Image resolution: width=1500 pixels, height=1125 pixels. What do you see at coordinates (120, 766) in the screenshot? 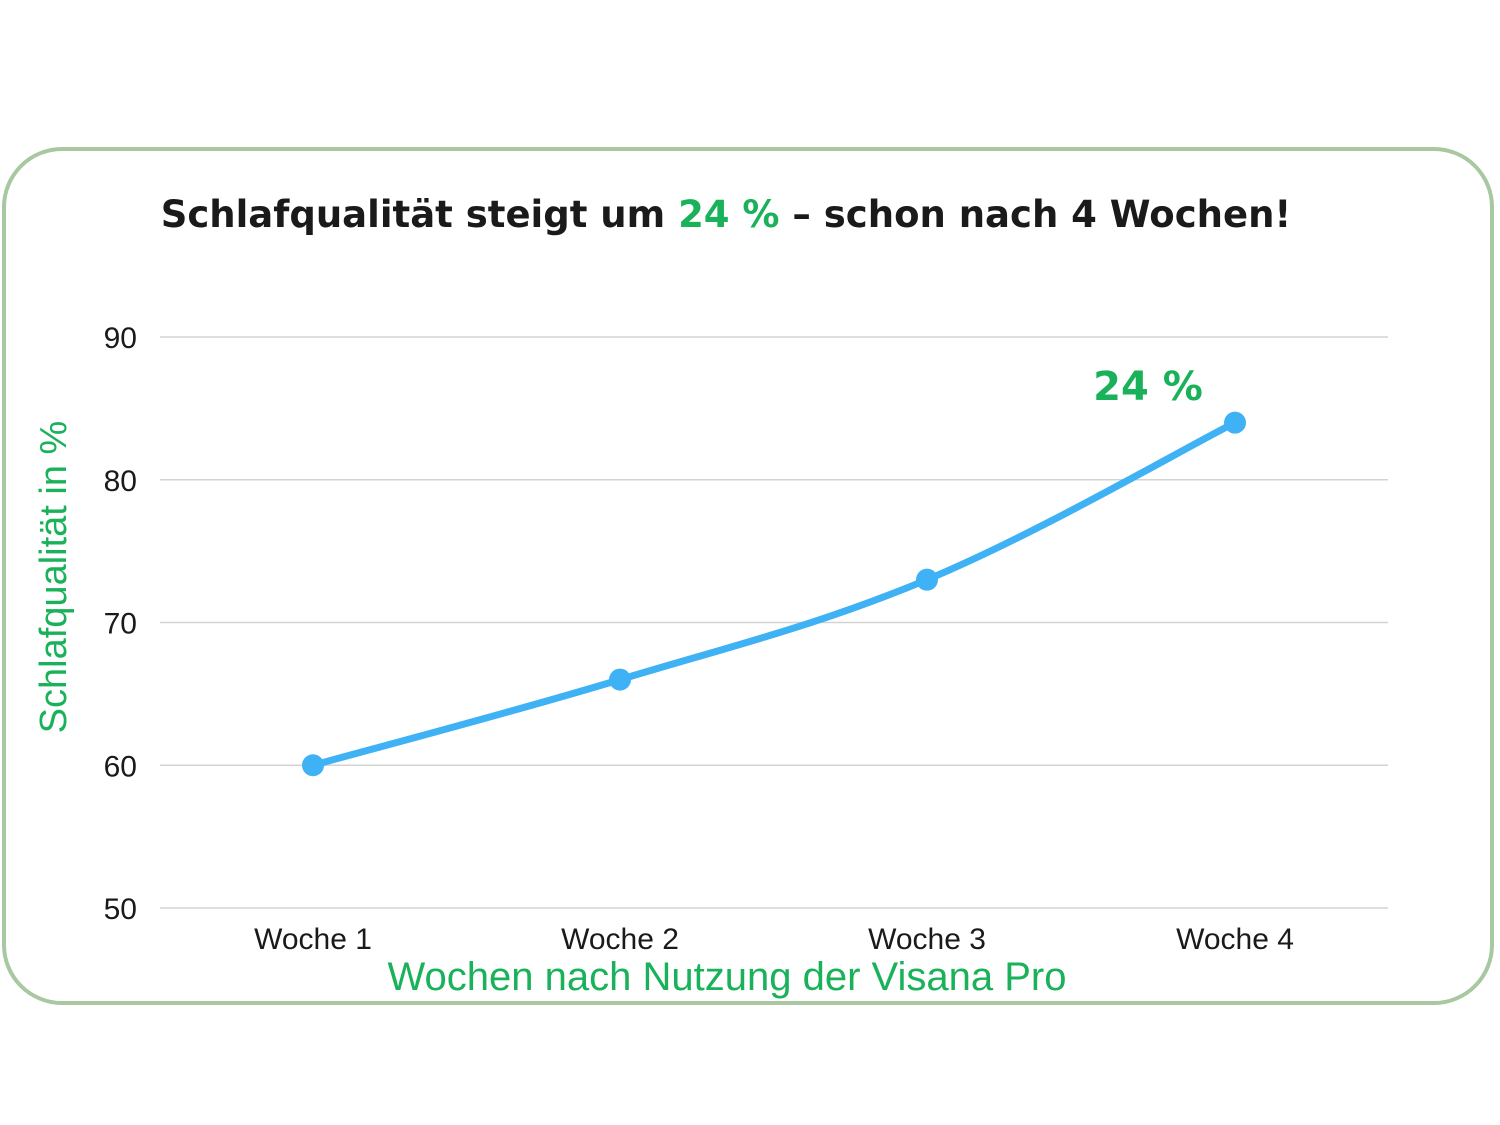
I see `y-tick-label: 60` at bounding box center [120, 766].